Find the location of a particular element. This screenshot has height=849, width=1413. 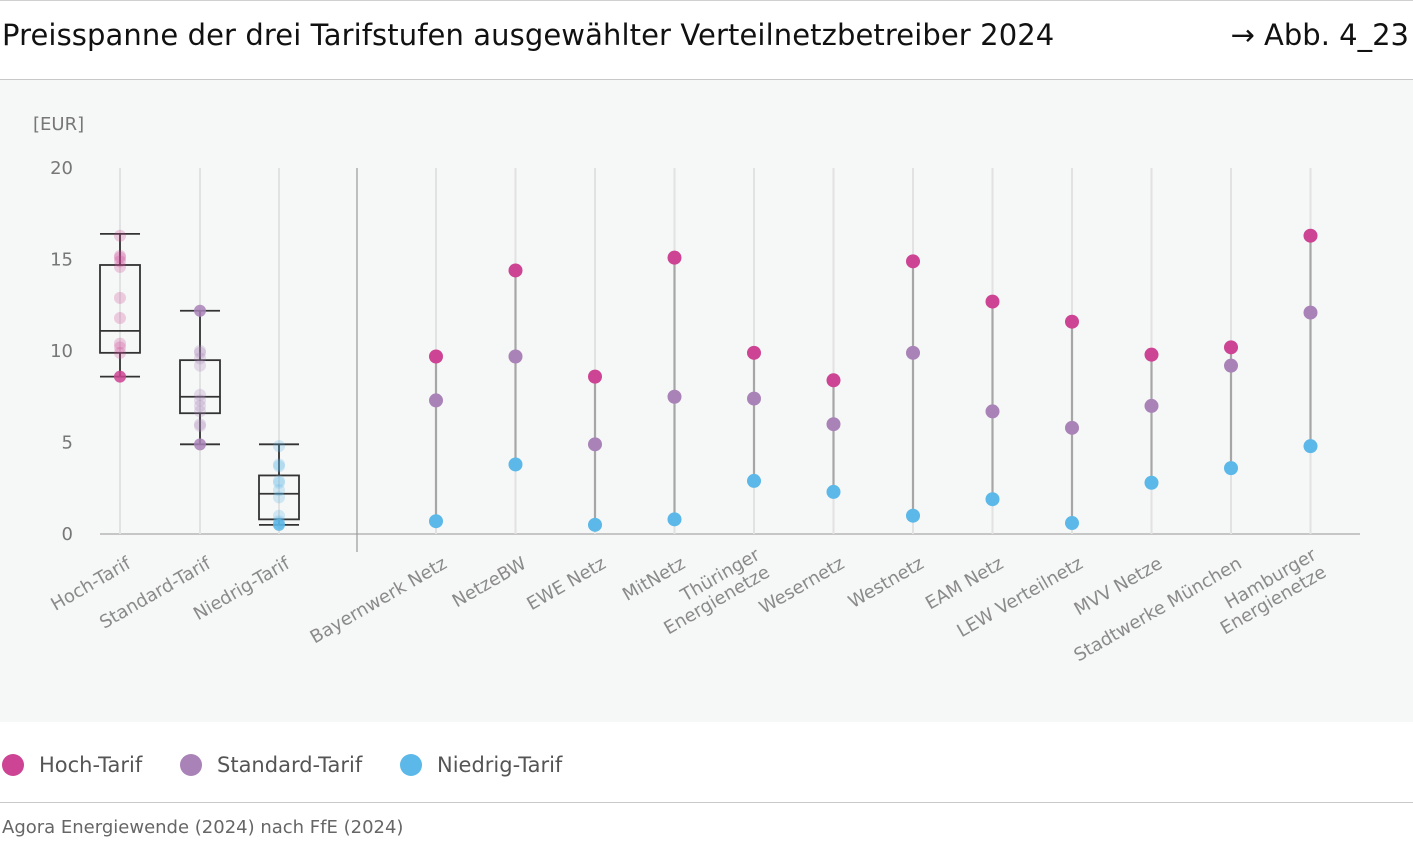

legend: Hoch-Tarif Standard-Tarif Niedrig-Tarif is located at coordinates (706, 765).